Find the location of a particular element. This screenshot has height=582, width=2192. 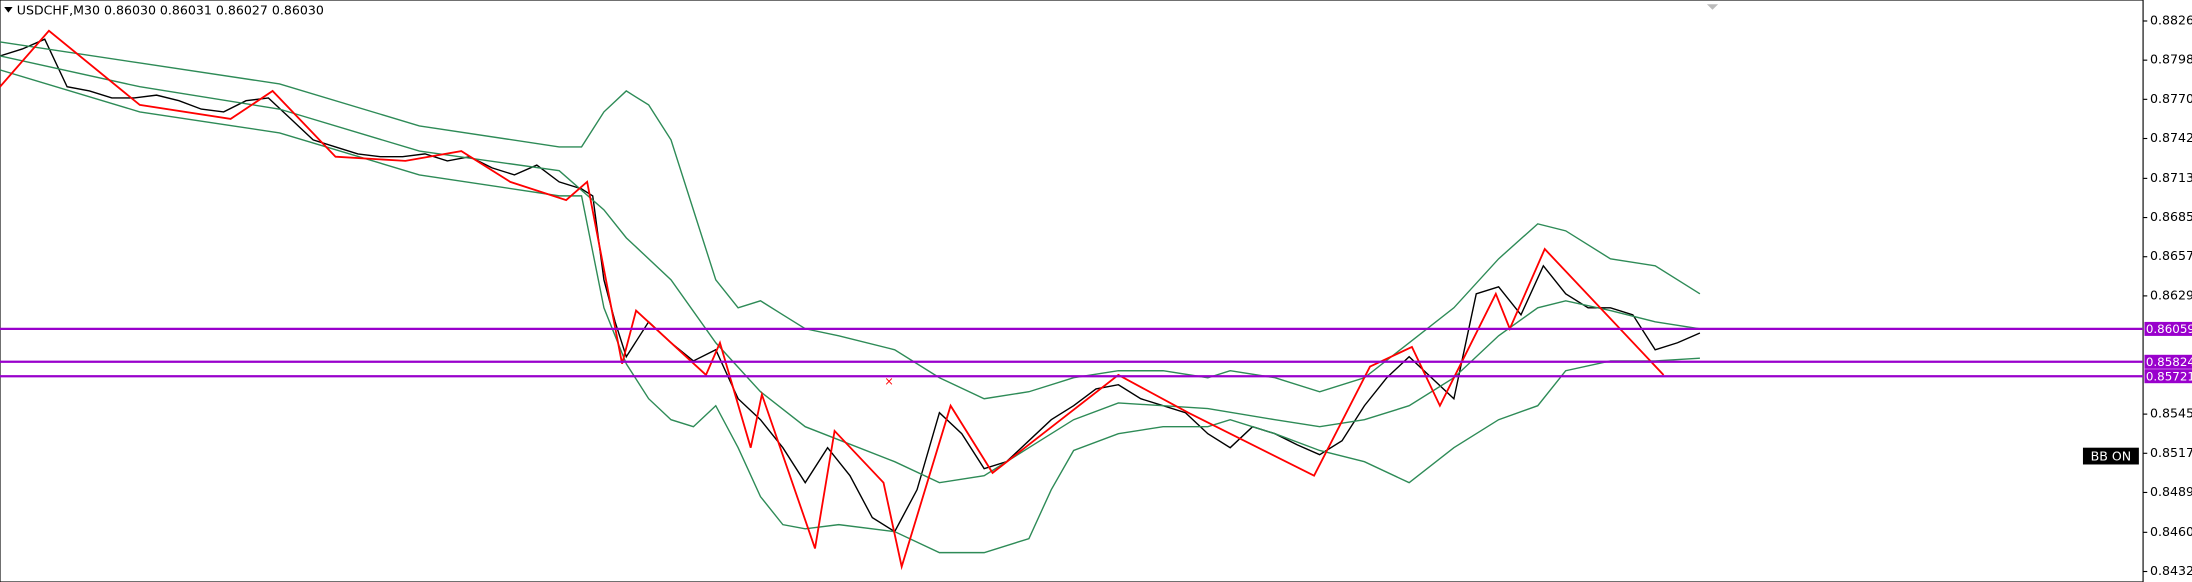

close-marker: × is located at coordinates (888, 381).